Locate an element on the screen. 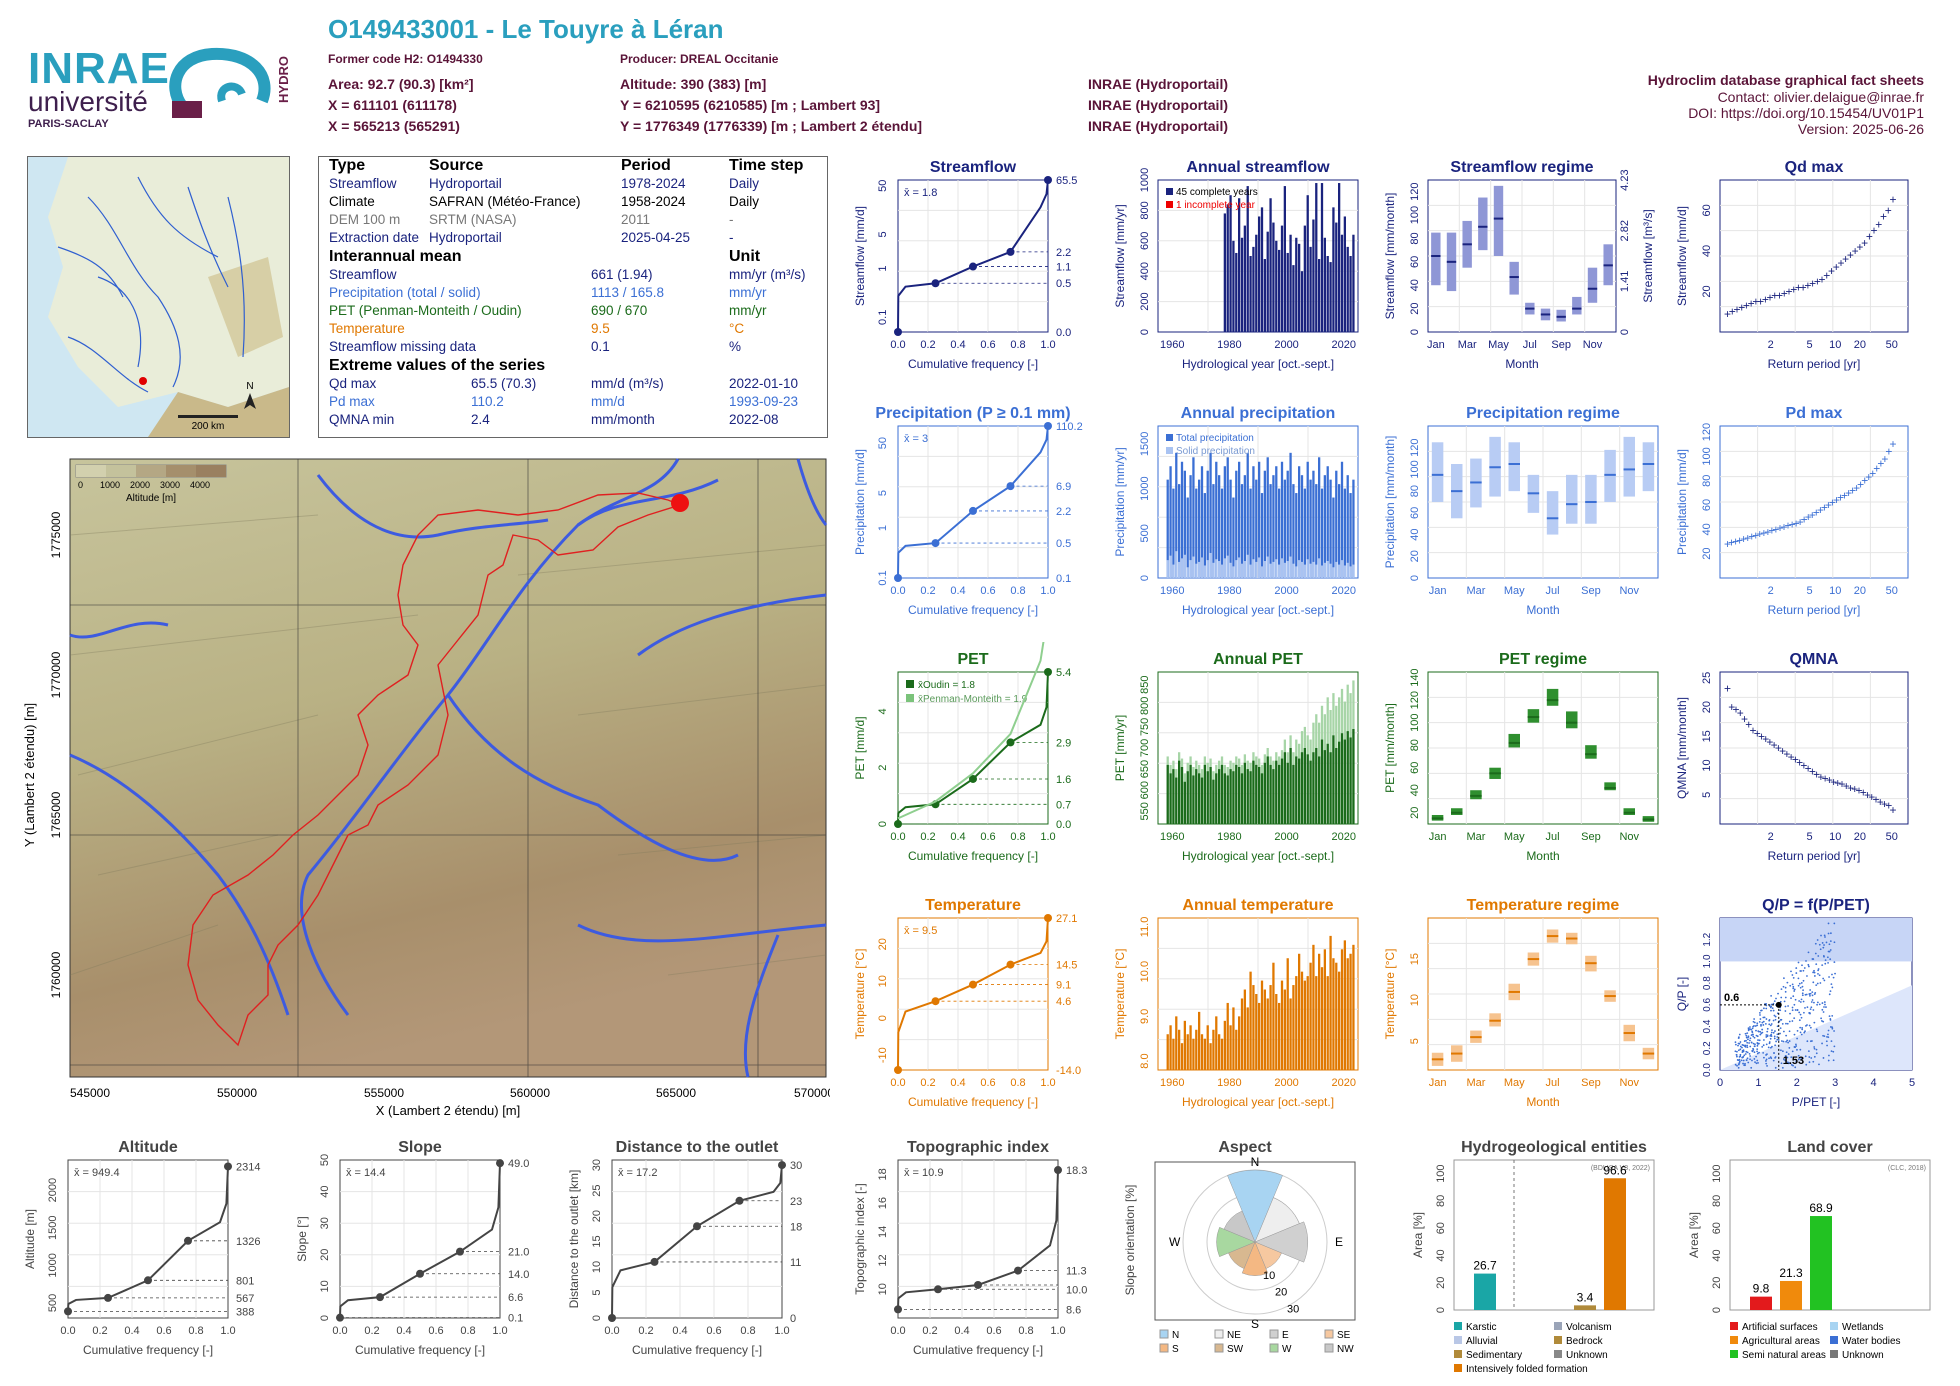  y-tick-label: 400 is located at coordinates (1145, 271).